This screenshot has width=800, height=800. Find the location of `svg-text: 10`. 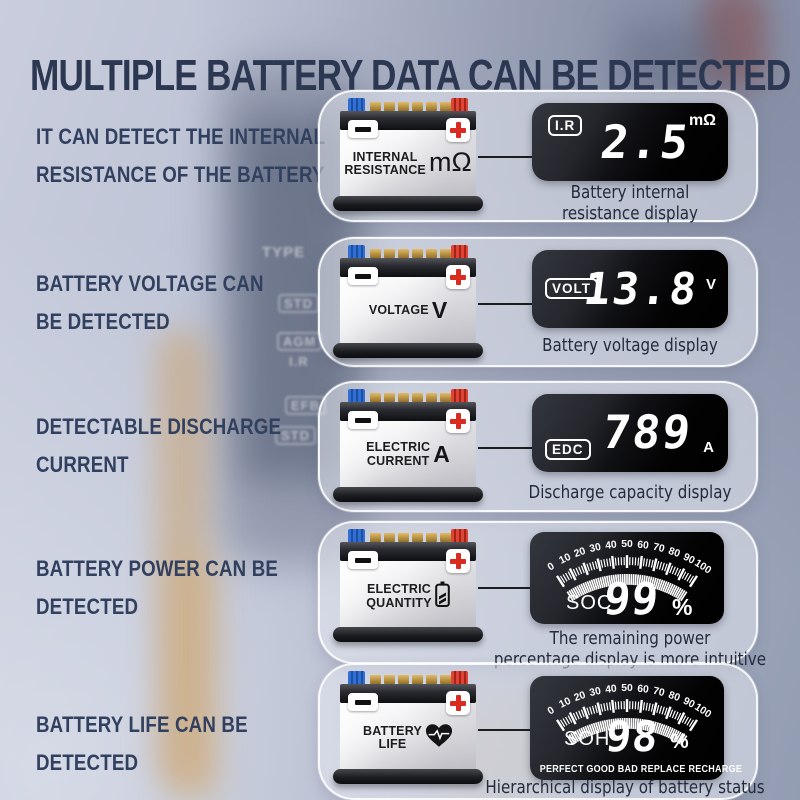

svg-text: 10 is located at coordinates (565, 703).